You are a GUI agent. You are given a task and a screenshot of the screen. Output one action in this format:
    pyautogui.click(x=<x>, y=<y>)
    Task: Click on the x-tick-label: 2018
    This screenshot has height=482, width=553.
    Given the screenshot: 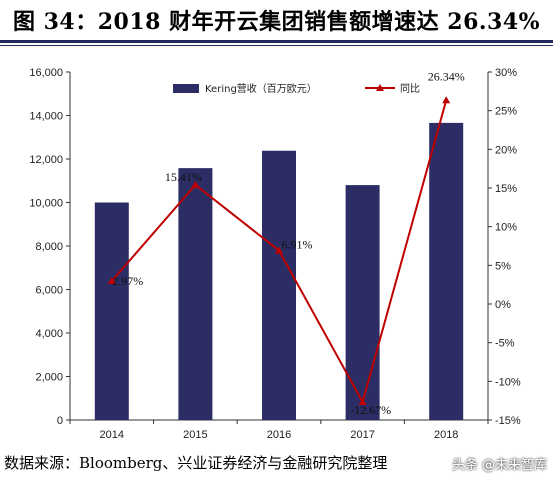 What is the action you would take?
    pyautogui.click(x=446, y=435)
    